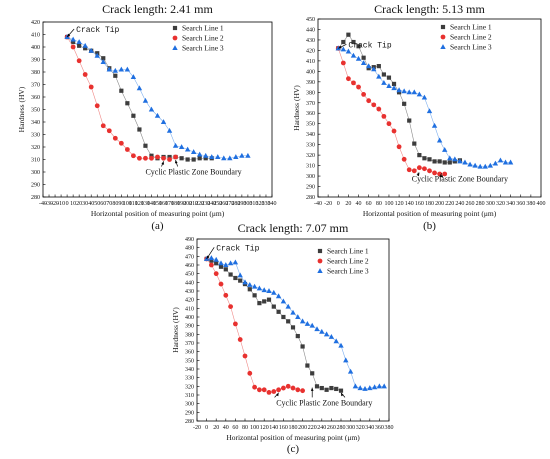 This screenshot has height=459, width=550. I want to click on x-tick-label: 140, so click(273, 428).